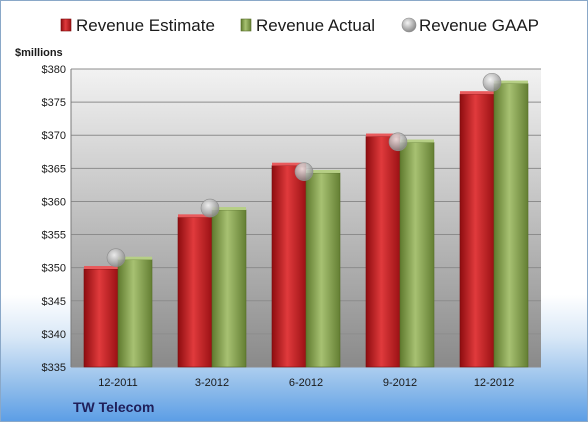  I want to click on x-tick-label: 3-2012, so click(212, 383).